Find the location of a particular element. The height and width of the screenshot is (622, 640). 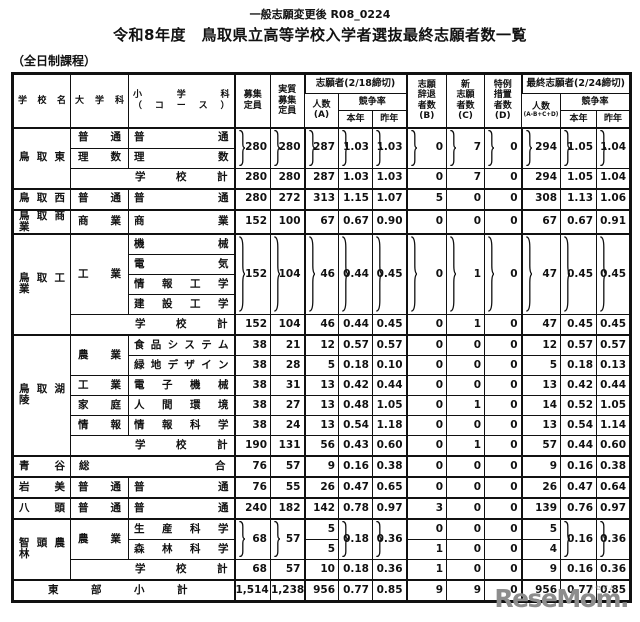

value-cell: 46 is located at coordinates (321, 273).